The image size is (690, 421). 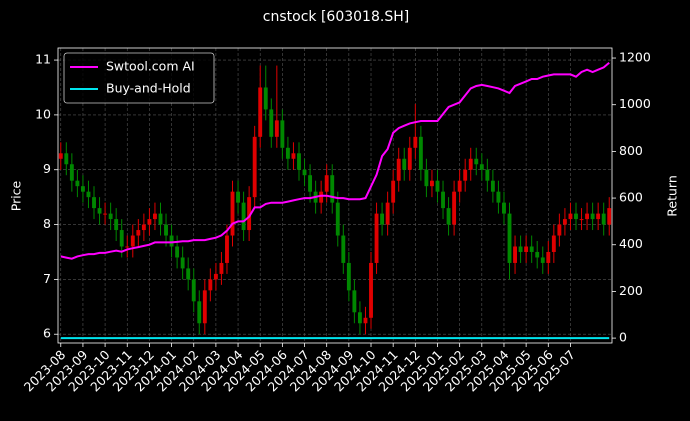 I want to click on chart-title: cnstock [603018.SH], so click(x=336, y=17).